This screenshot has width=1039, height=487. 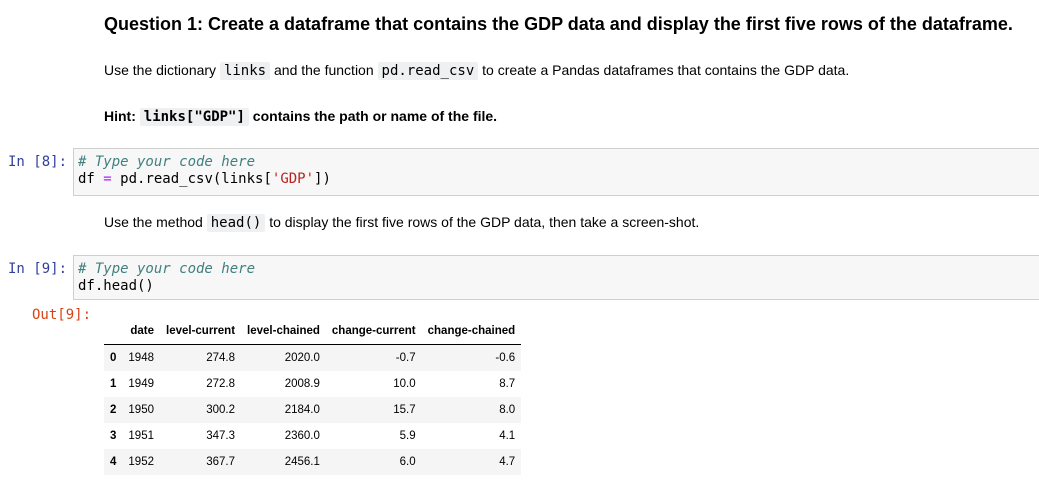 I want to click on column-header-change-chained: change-chained, so click(x=471, y=331).